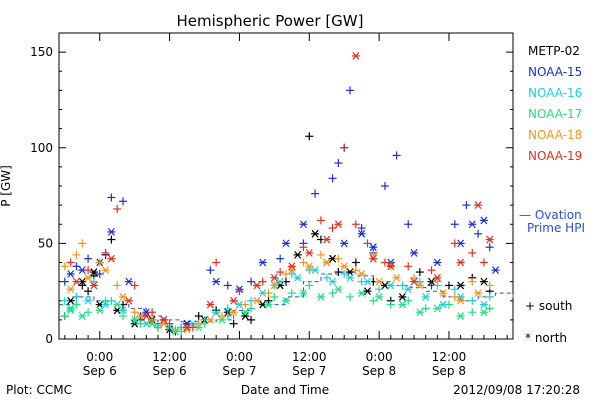 This screenshot has width=600, height=400. What do you see at coordinates (39, 390) in the screenshot?
I see `footer-source: Plot: CCMC` at bounding box center [39, 390].